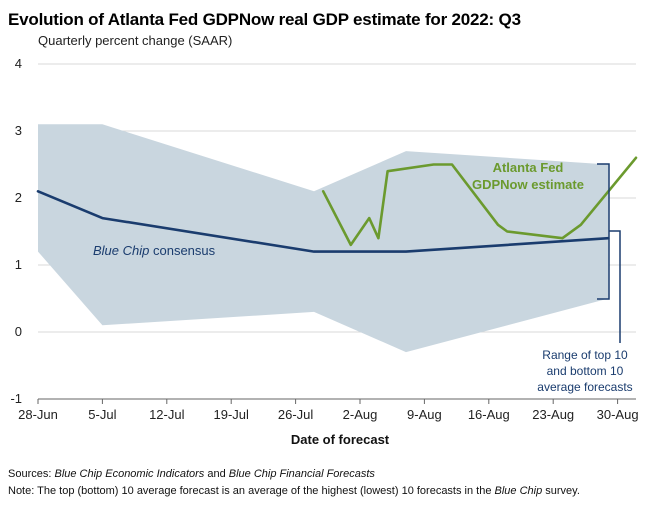  What do you see at coordinates (479, 201) in the screenshot?
I see `gdpnow-estimate-line` at bounding box center [479, 201].